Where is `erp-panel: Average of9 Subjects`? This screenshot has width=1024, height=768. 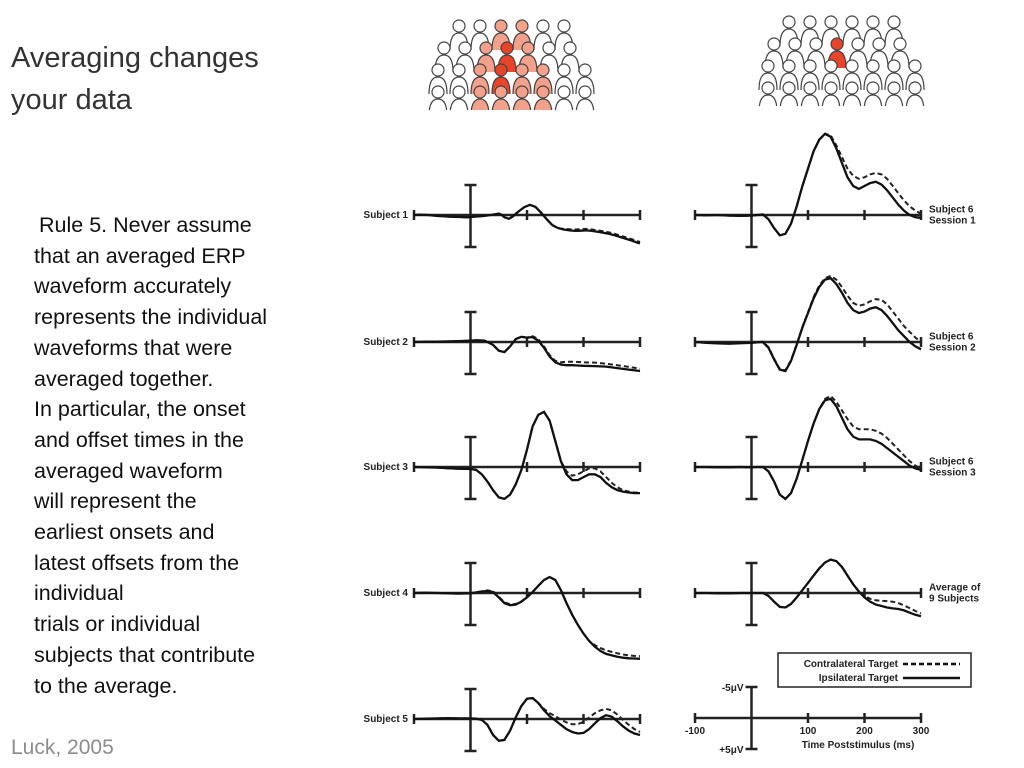
erp-panel: Average of9 Subjects is located at coordinates (837, 592).